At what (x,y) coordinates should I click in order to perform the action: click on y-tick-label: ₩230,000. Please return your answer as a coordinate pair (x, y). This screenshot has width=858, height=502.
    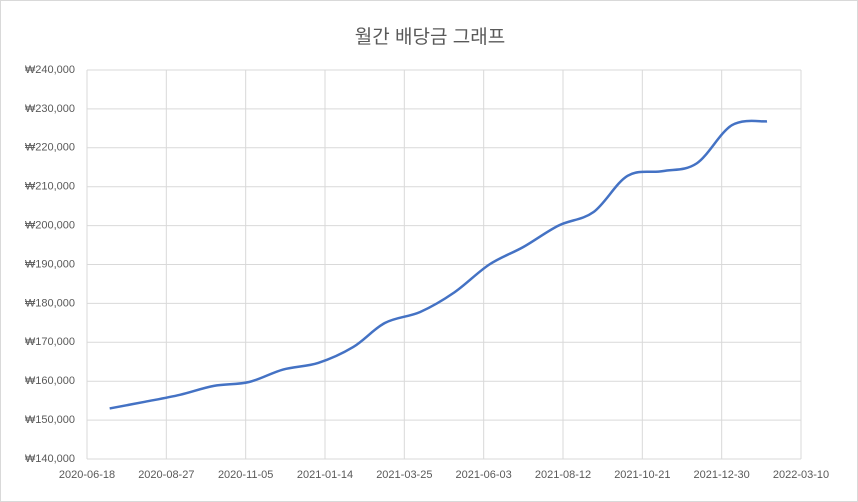
    Looking at the image, I should click on (50, 109).